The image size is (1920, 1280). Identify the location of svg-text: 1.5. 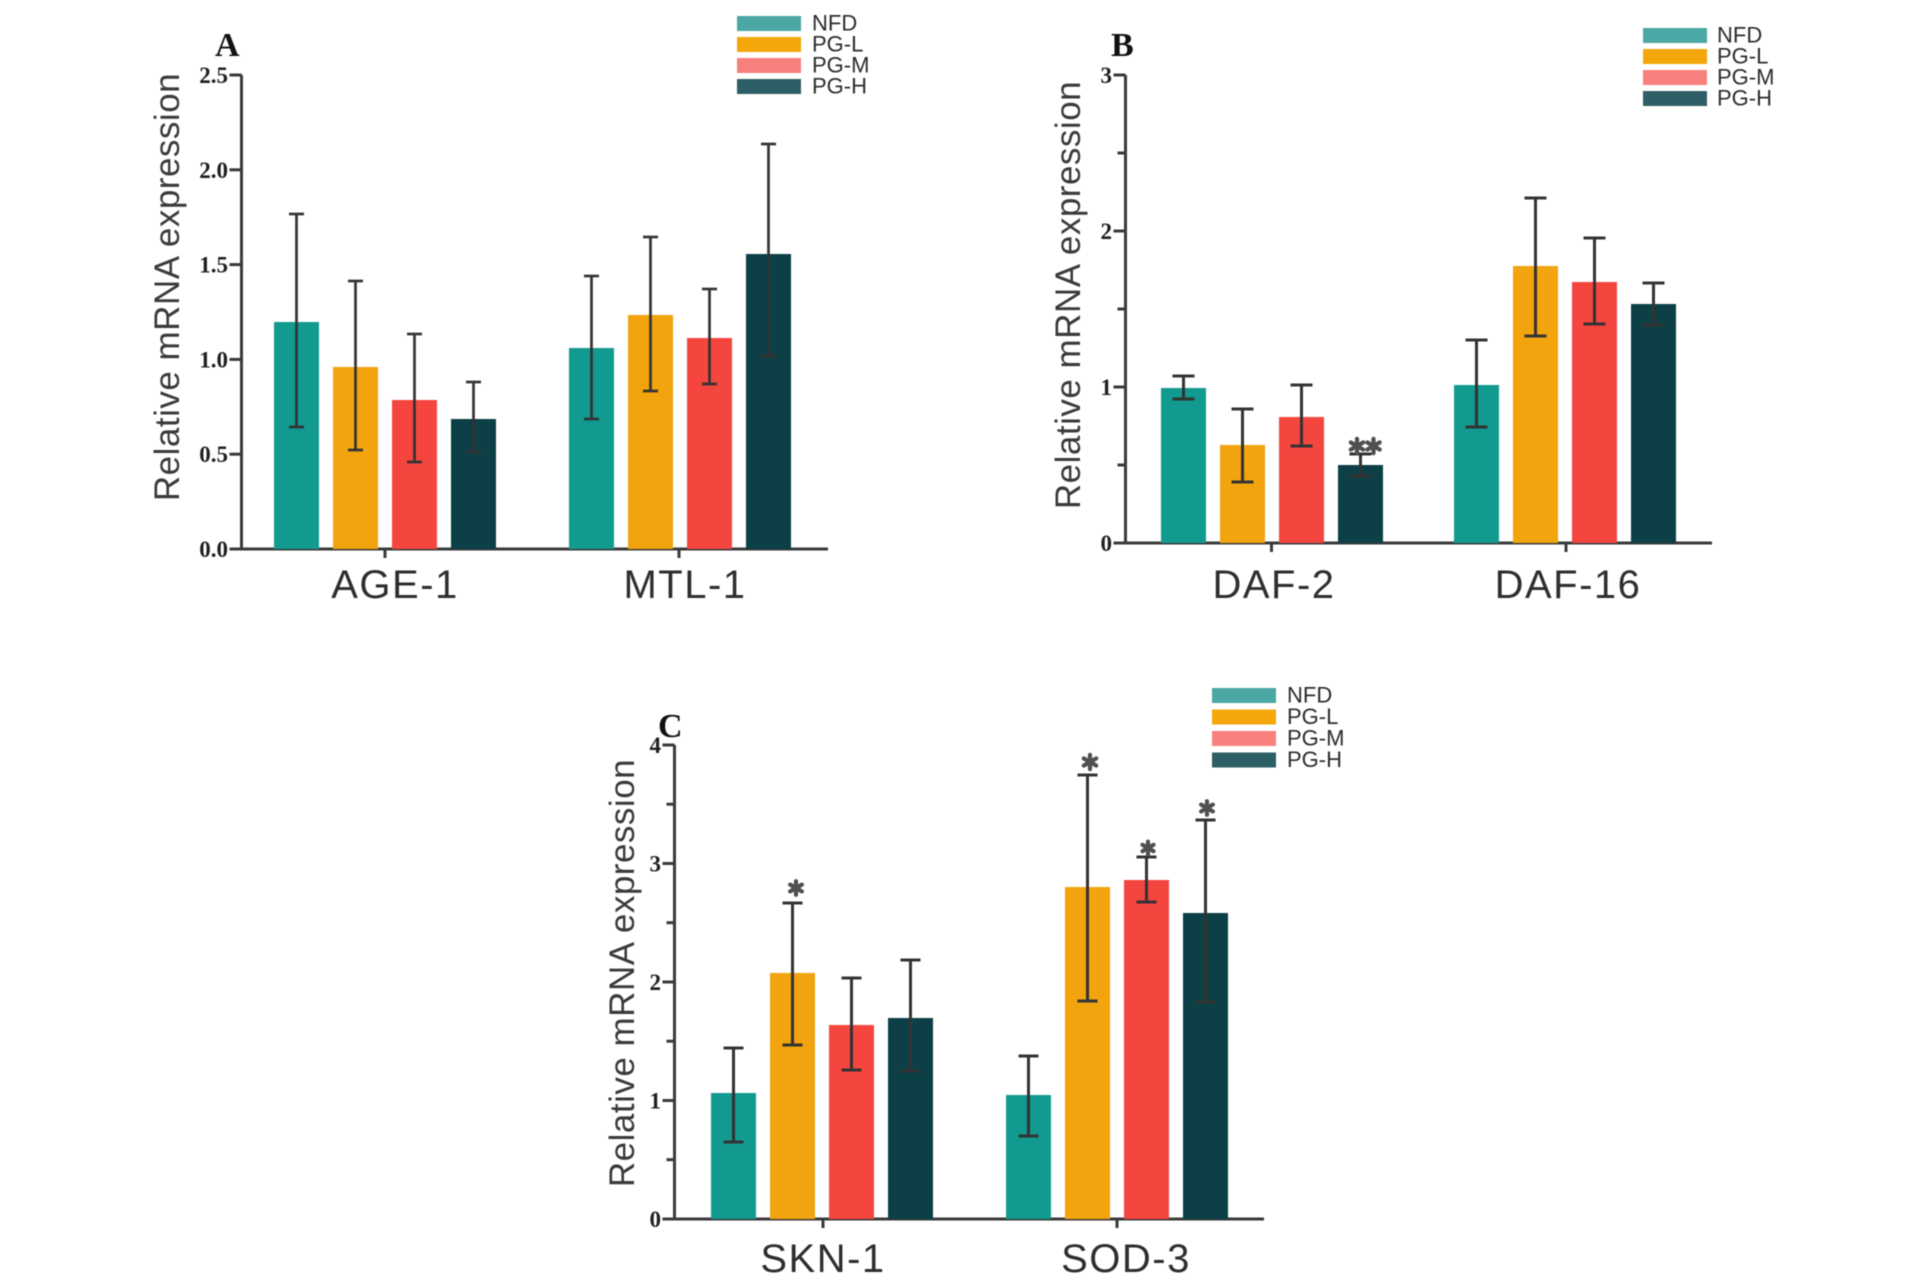
(213, 265).